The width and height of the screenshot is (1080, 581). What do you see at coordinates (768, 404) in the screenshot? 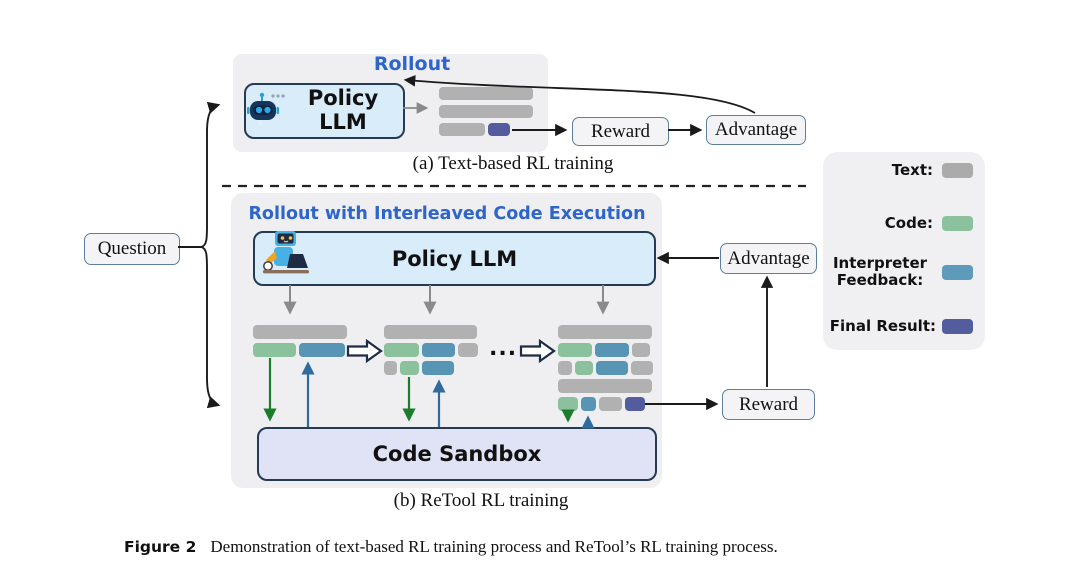
I see `reward-box-b: Reward` at bounding box center [768, 404].